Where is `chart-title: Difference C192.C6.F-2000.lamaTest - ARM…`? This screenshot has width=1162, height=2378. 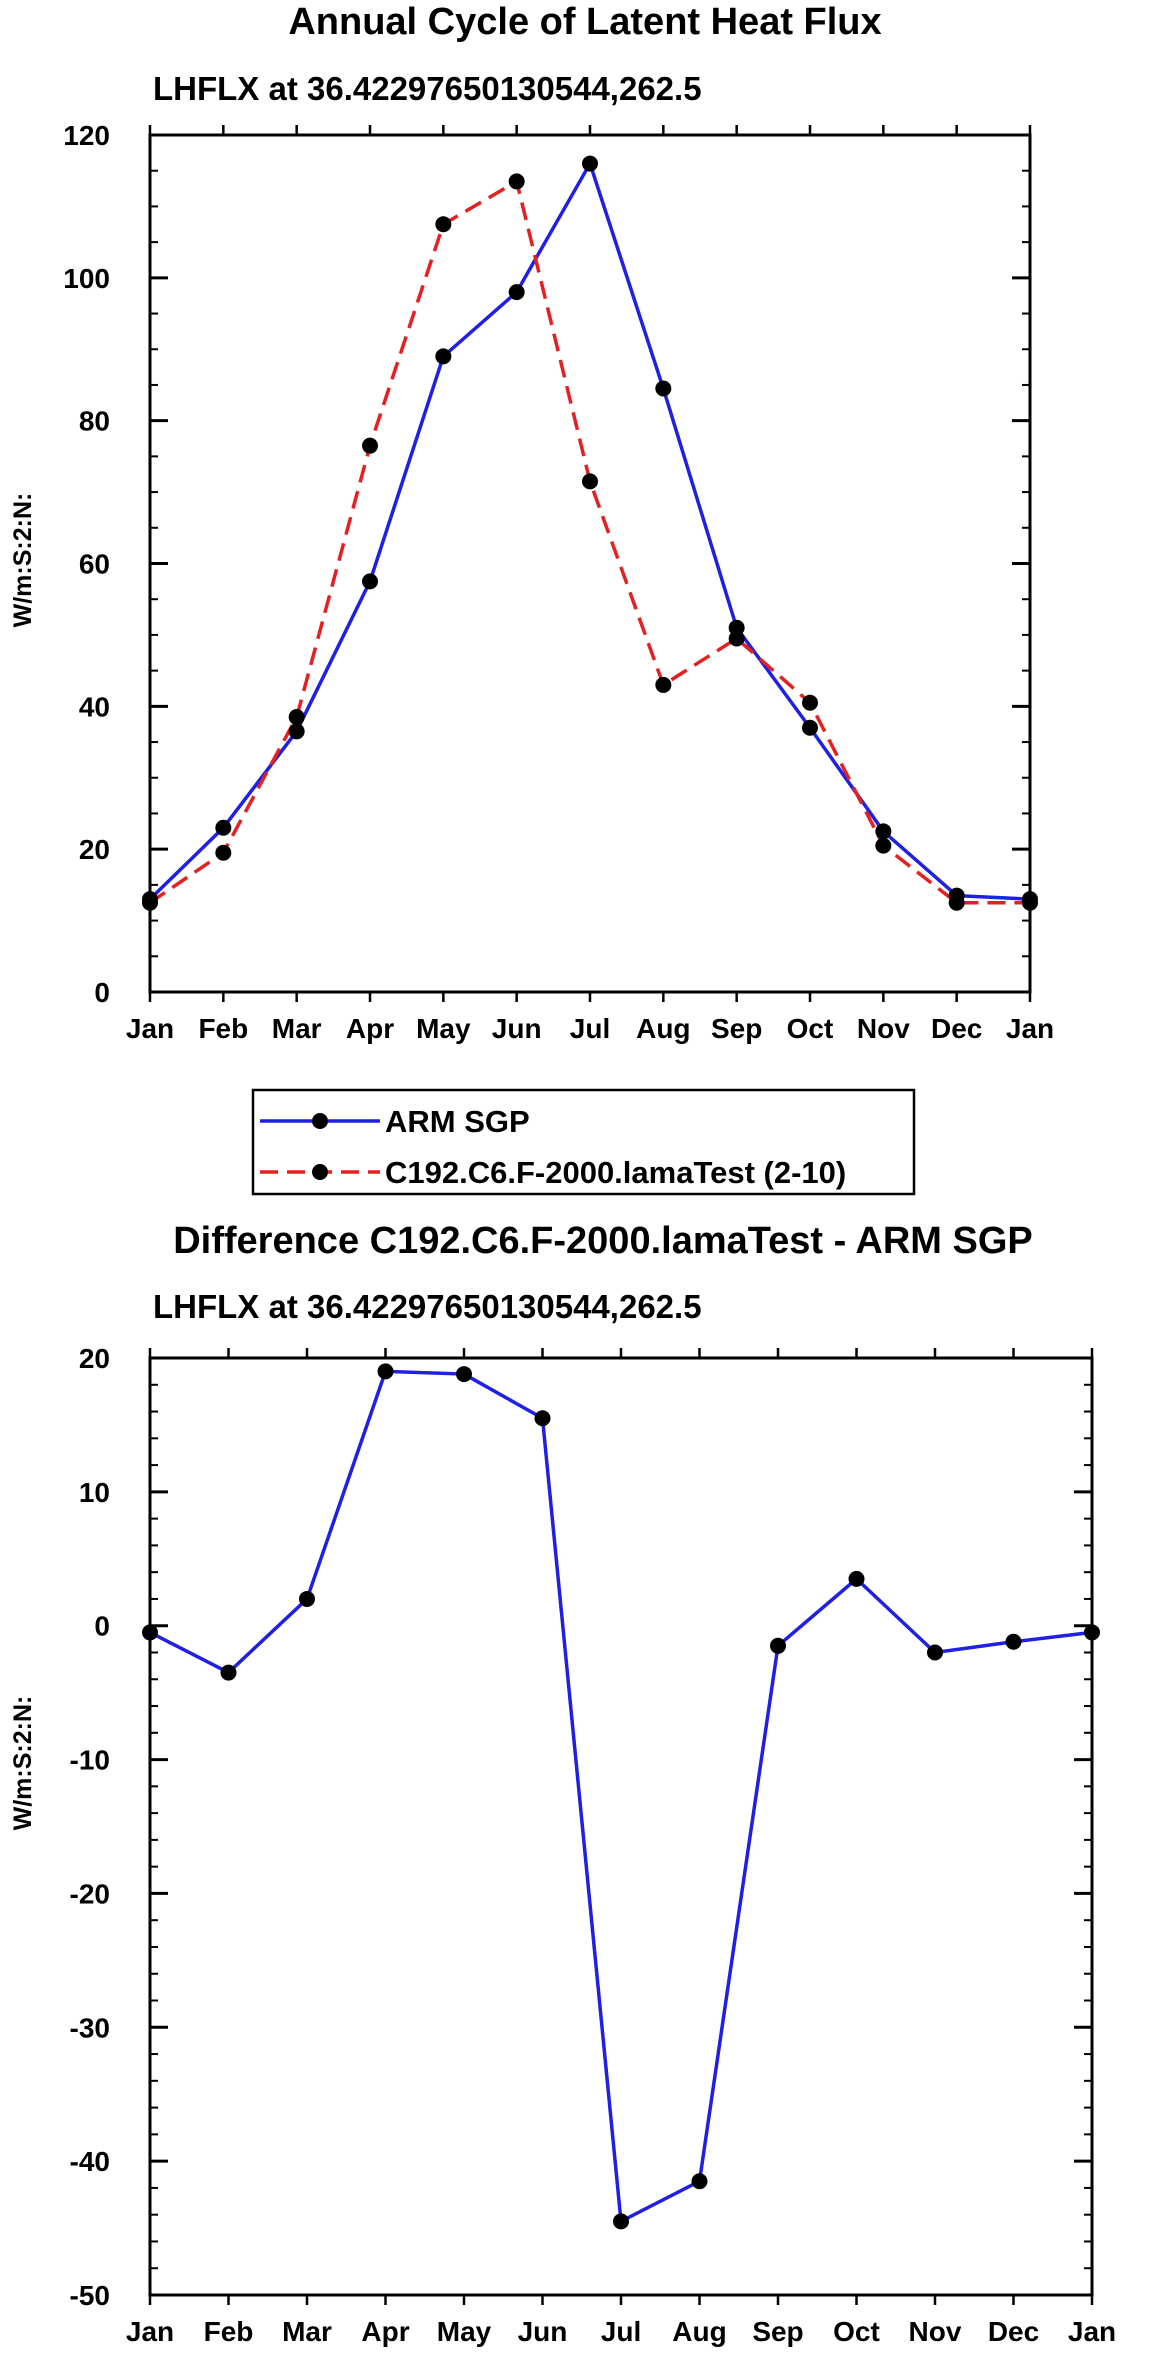
chart-title: Difference C192.C6.F-2000.lamaTest - ARM… is located at coordinates (603, 1241).